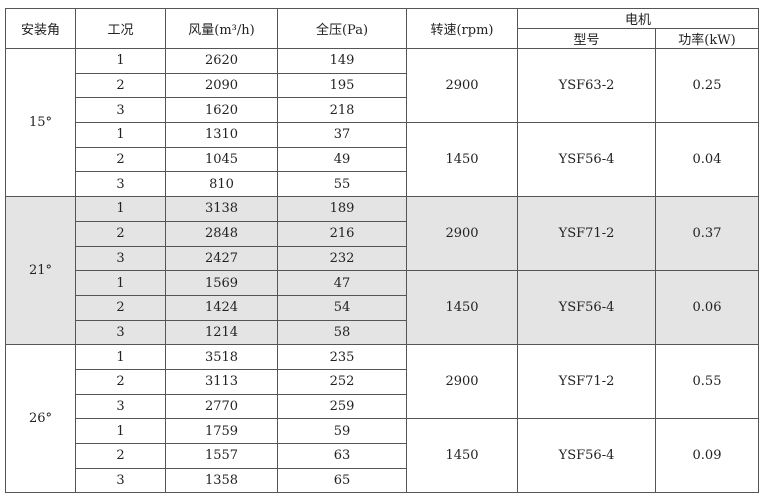  Describe the element at coordinates (638, 18) in the screenshot. I see `header-motor: 电机` at that location.